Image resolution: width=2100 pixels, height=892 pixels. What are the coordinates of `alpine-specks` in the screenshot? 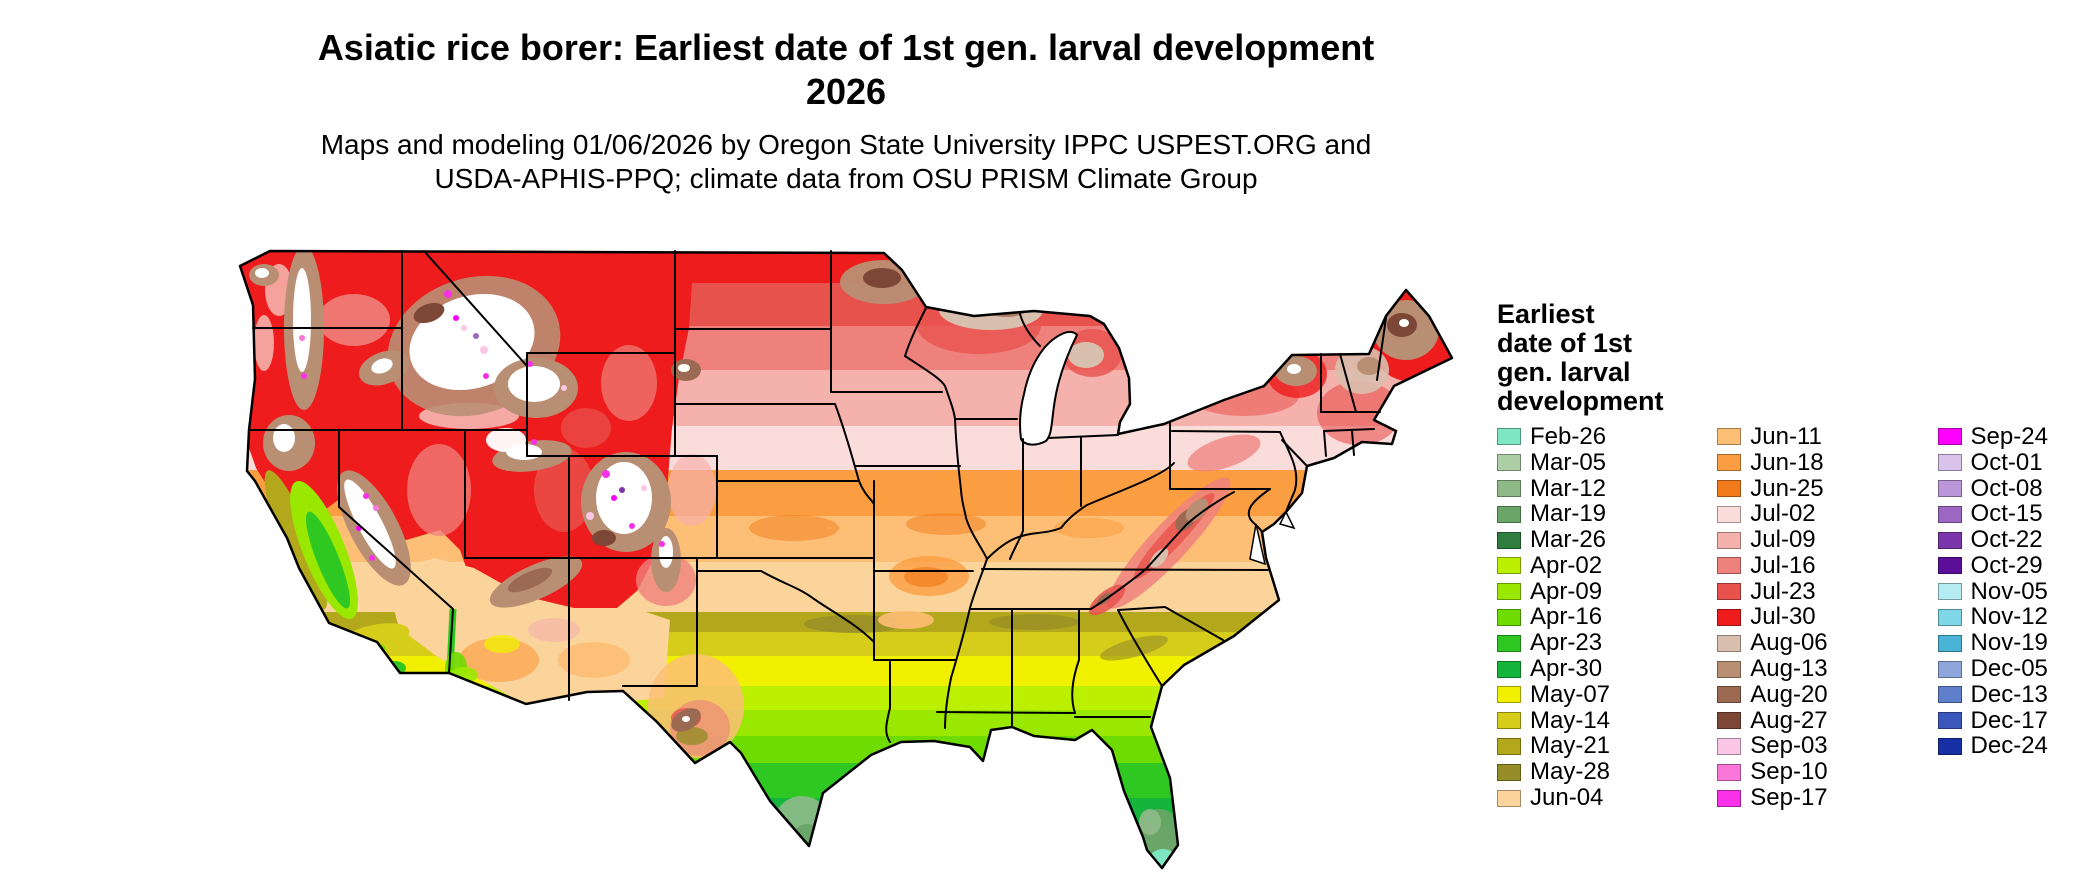 It's located at (482, 425).